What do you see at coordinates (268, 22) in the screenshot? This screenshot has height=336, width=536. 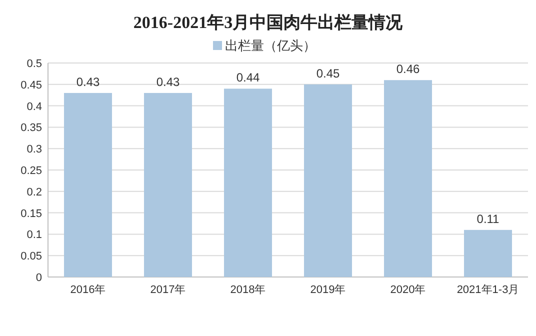 I see `chart-title: 2016-2021年3月中国肉牛出栏量情况` at bounding box center [268, 22].